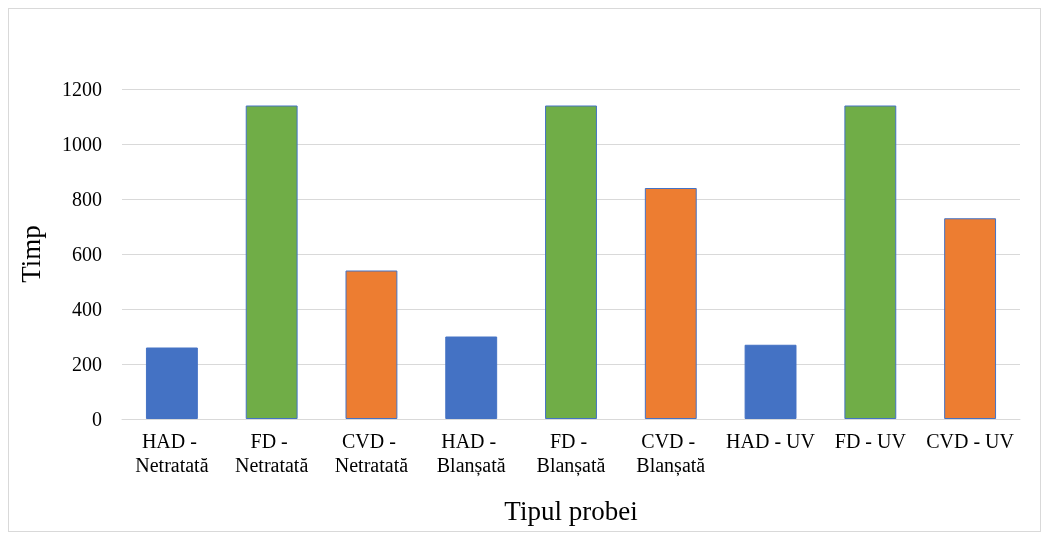  I want to click on x-tick-label: FD - UV, so click(870, 441).